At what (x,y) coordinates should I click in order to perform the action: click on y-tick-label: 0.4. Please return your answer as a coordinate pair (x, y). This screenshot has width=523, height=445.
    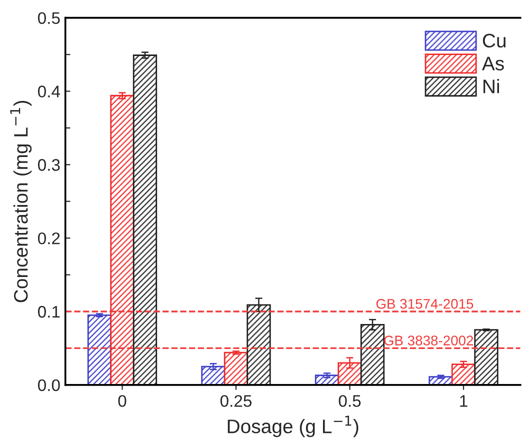
    Looking at the image, I should click on (49, 92).